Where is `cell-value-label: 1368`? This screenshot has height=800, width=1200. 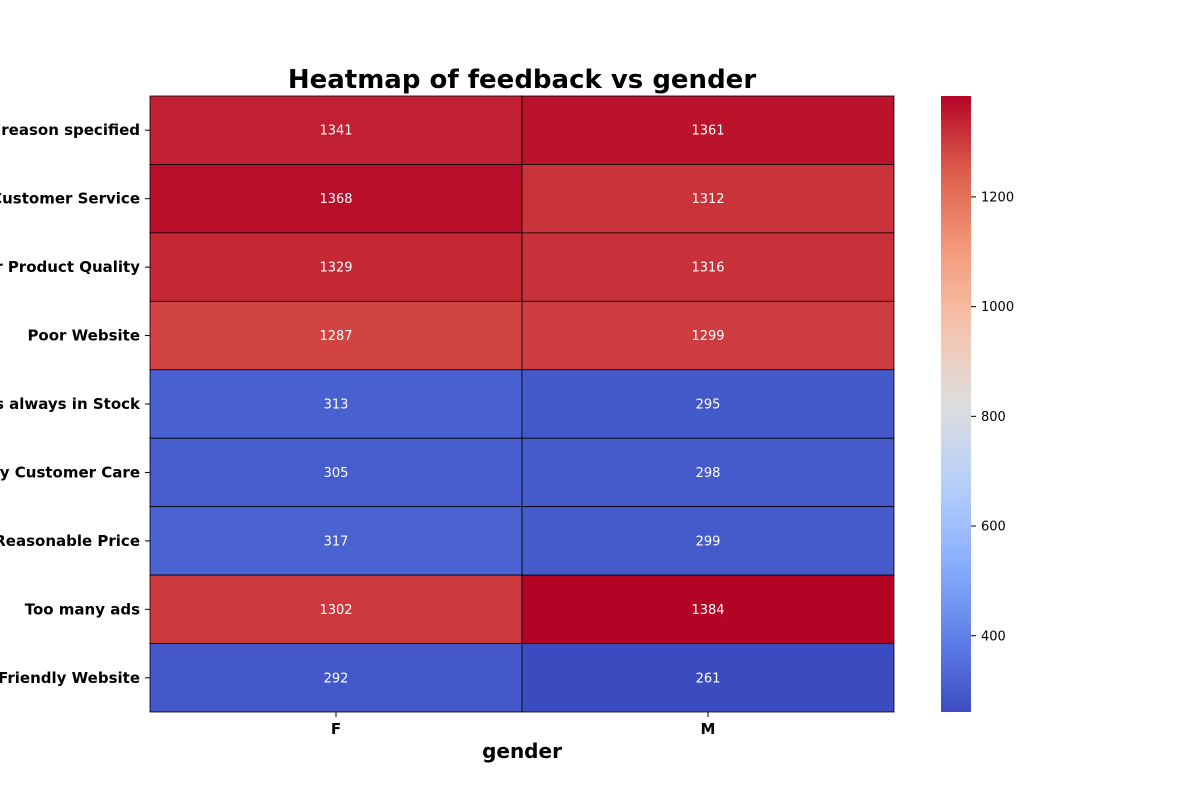
cell-value-label: 1368 is located at coordinates (335, 199).